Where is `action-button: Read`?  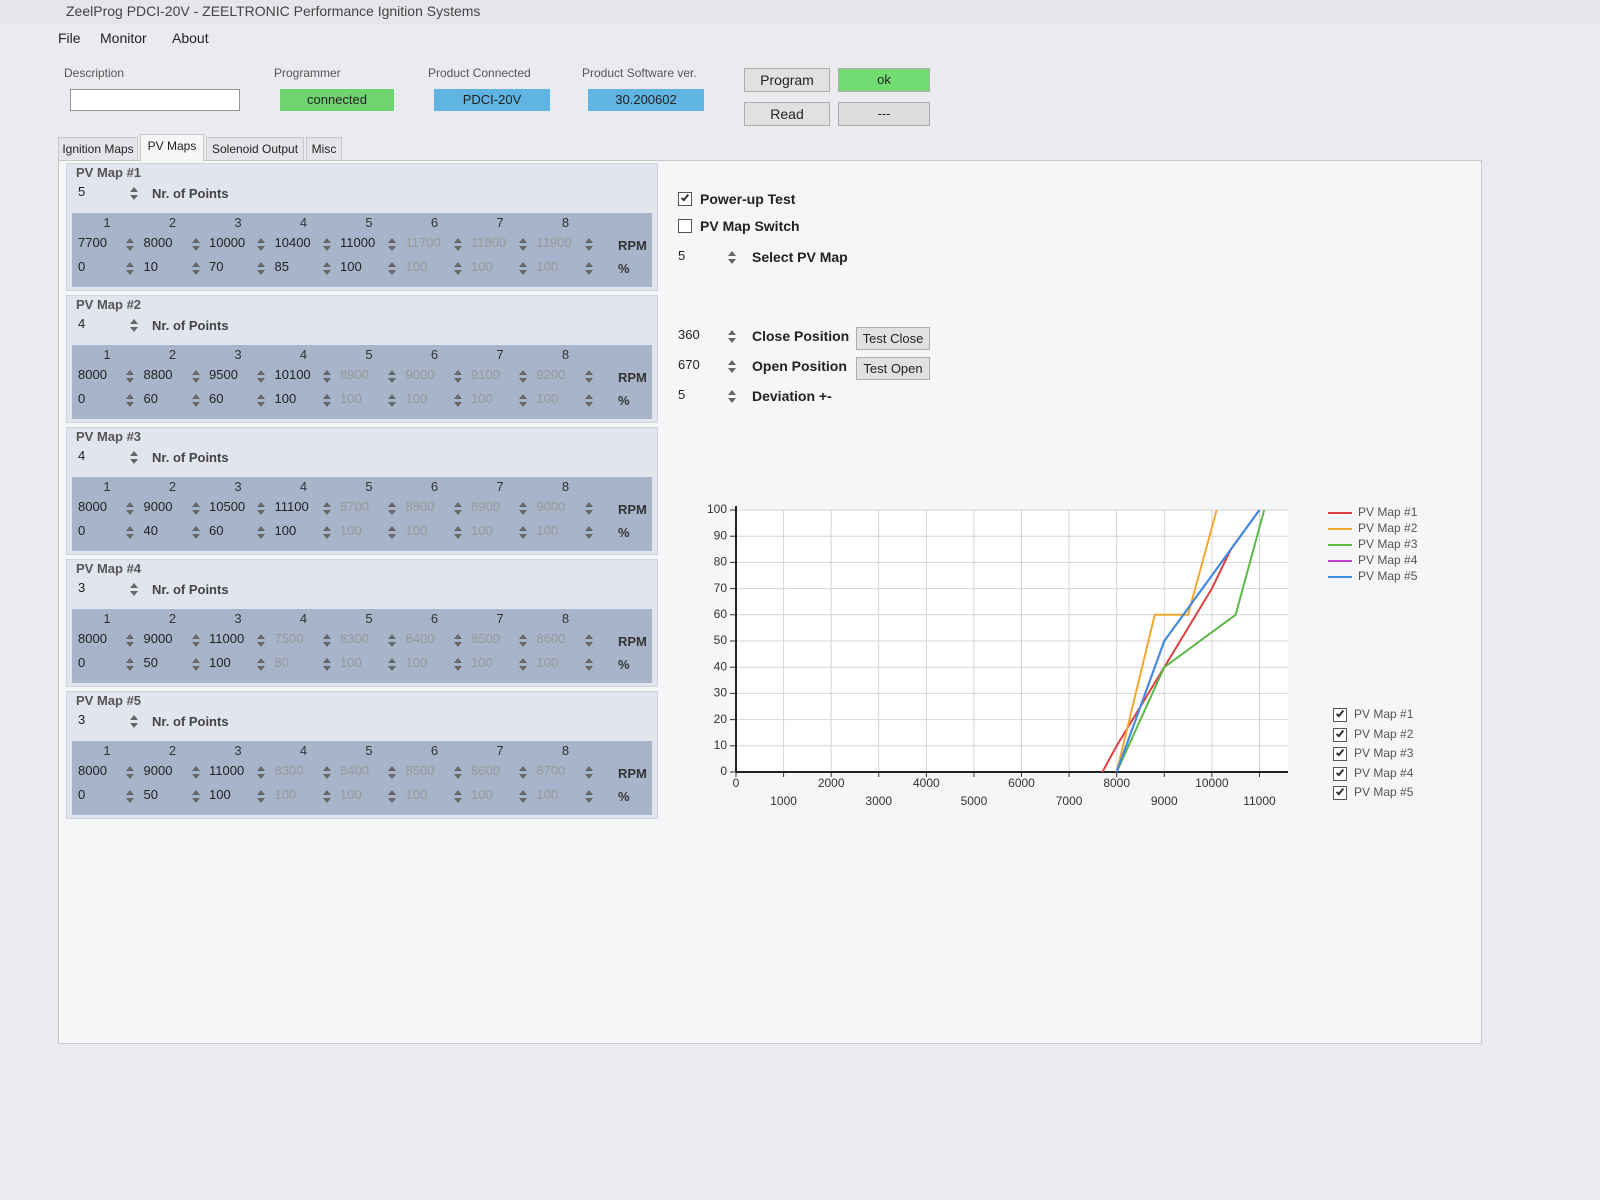
action-button: Read is located at coordinates (787, 114).